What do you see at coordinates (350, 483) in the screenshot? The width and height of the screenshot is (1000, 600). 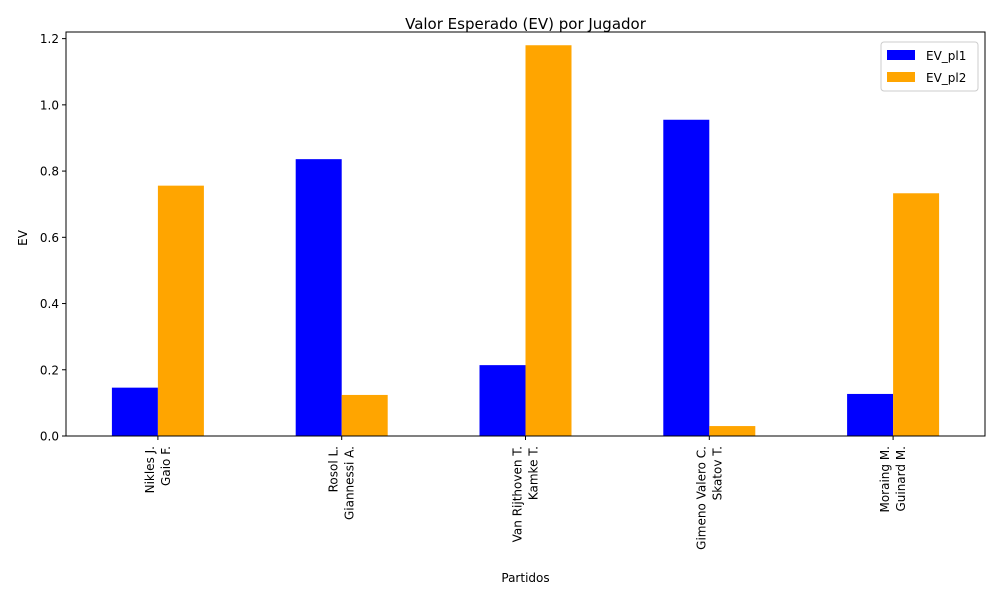 I see `x-tick-label-line: Giannessi A.` at bounding box center [350, 483].